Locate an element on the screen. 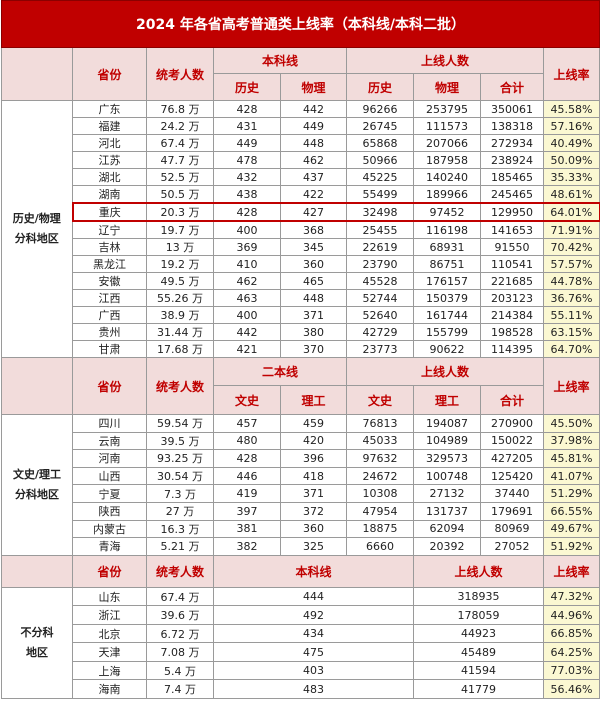 The image size is (600, 724). pass-rate-cell: 51.29% is located at coordinates (571, 493).